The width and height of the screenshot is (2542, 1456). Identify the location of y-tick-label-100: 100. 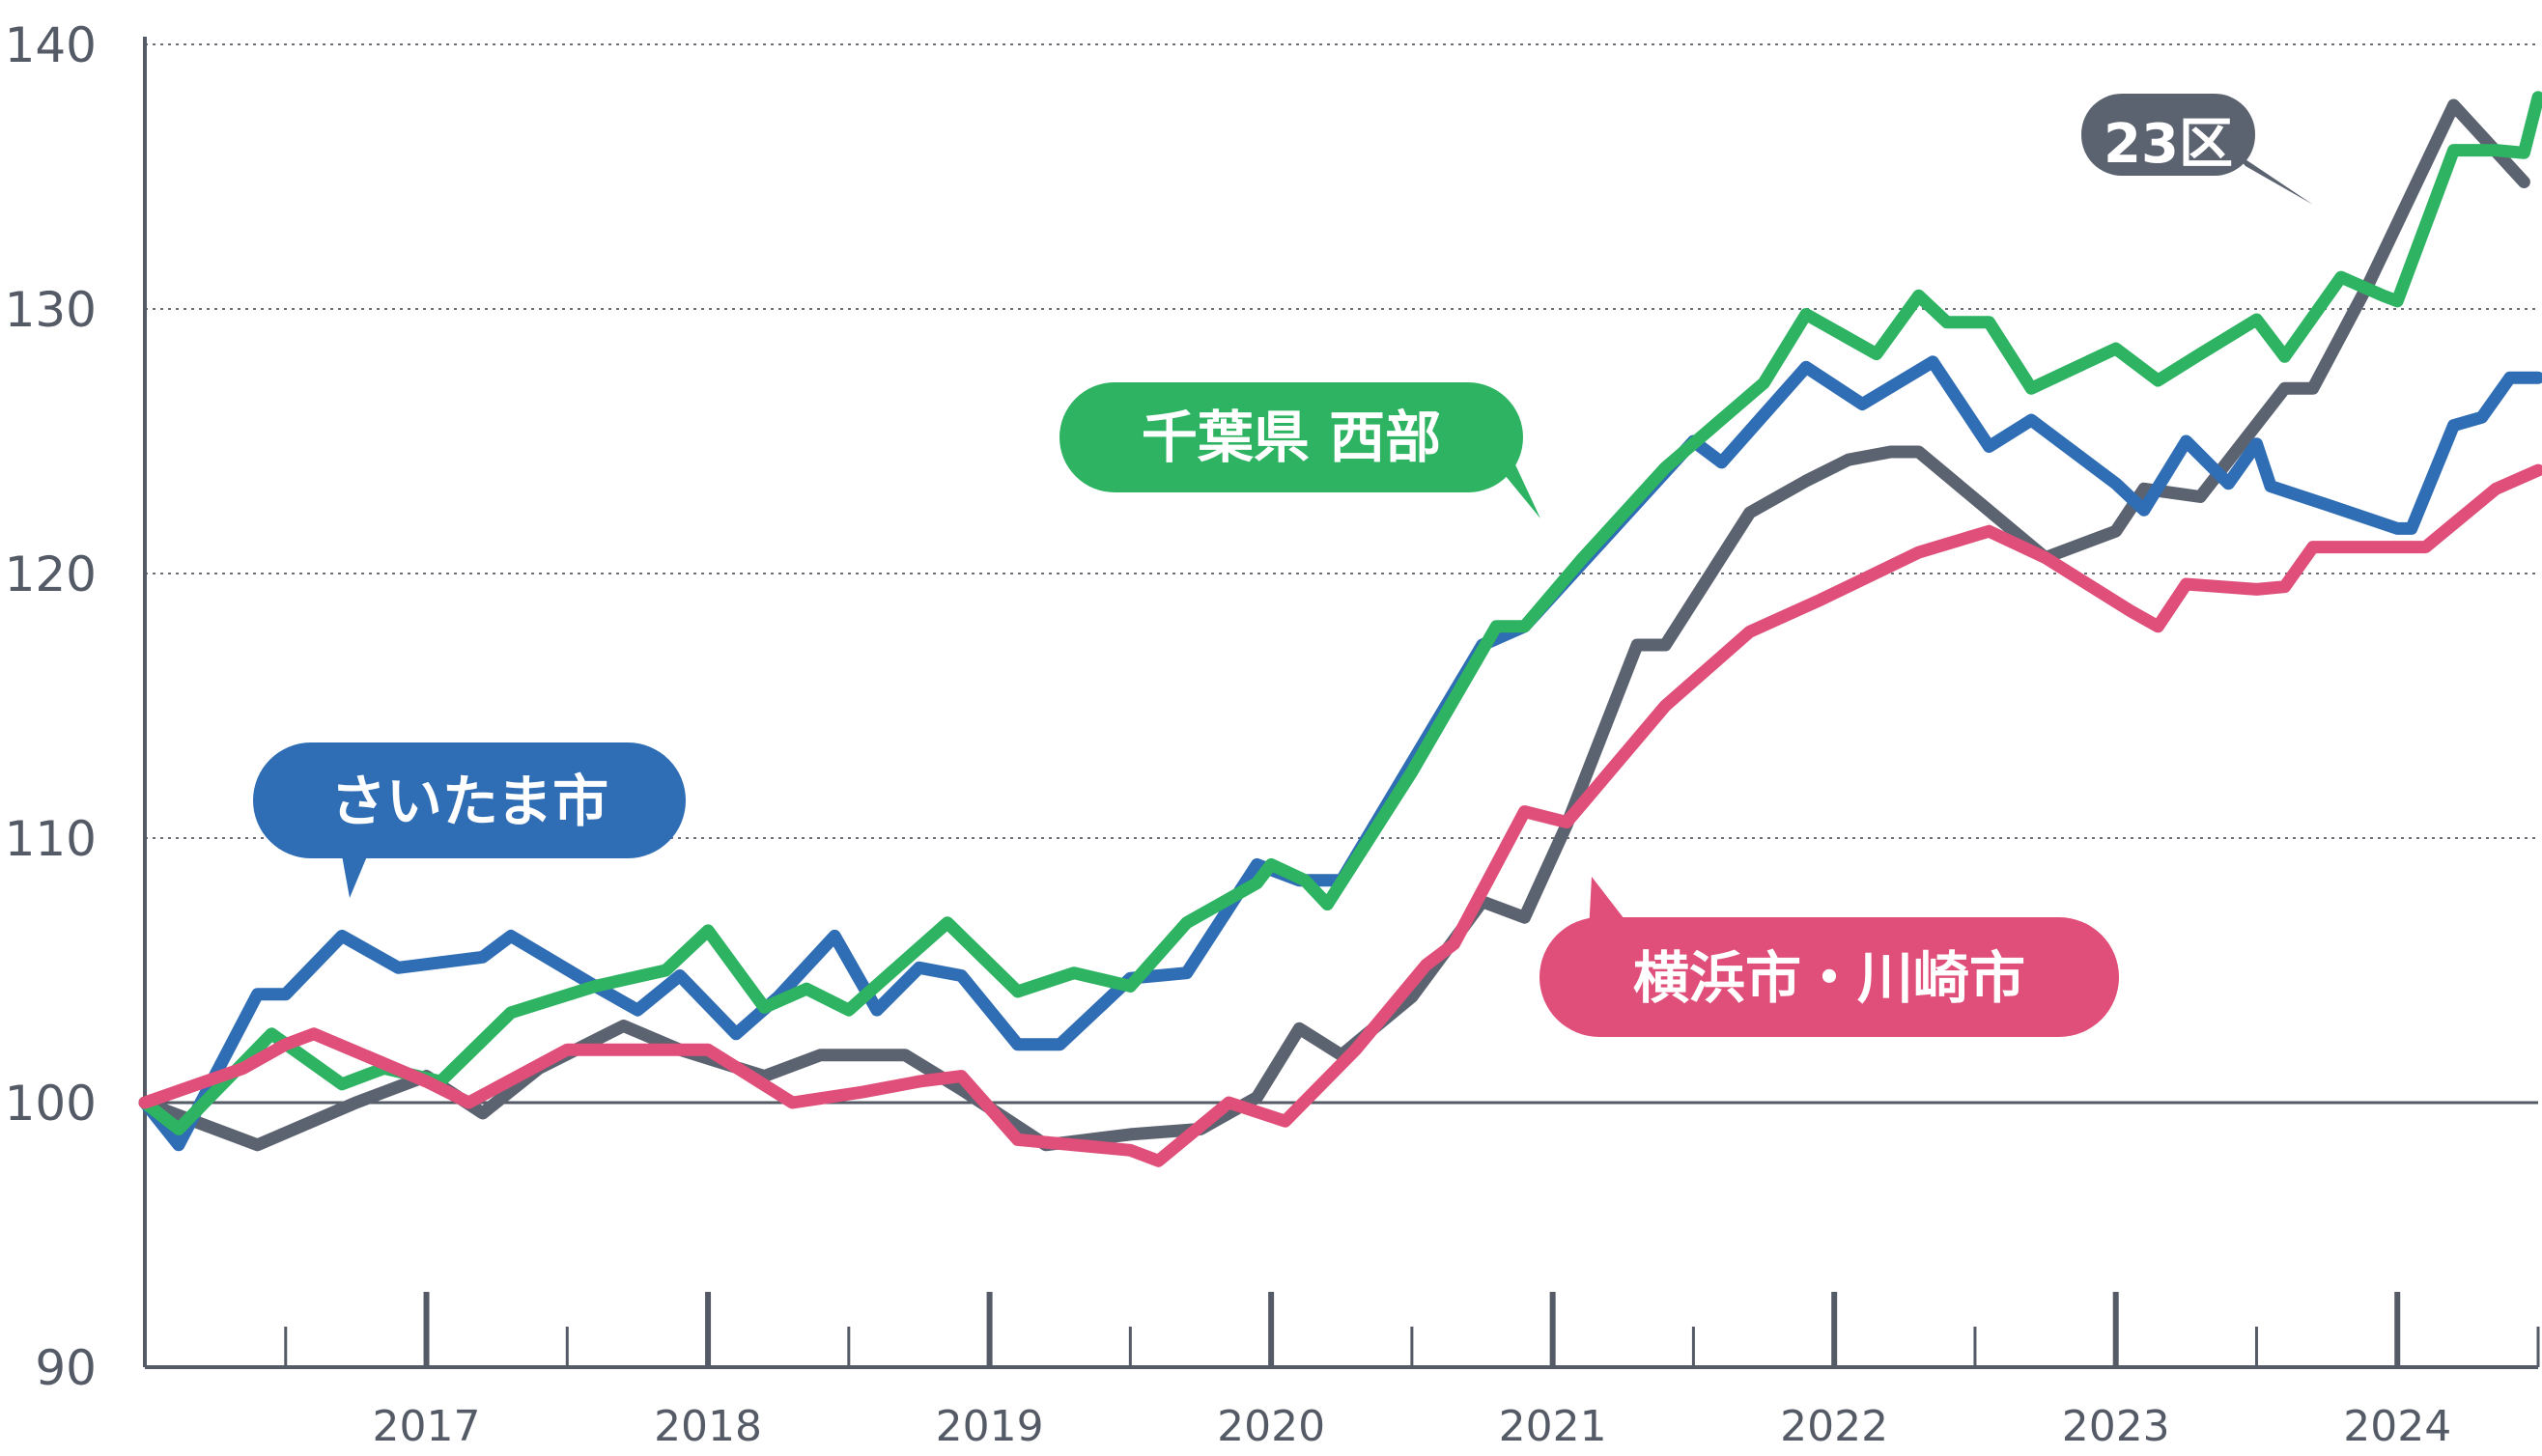
(51, 1104).